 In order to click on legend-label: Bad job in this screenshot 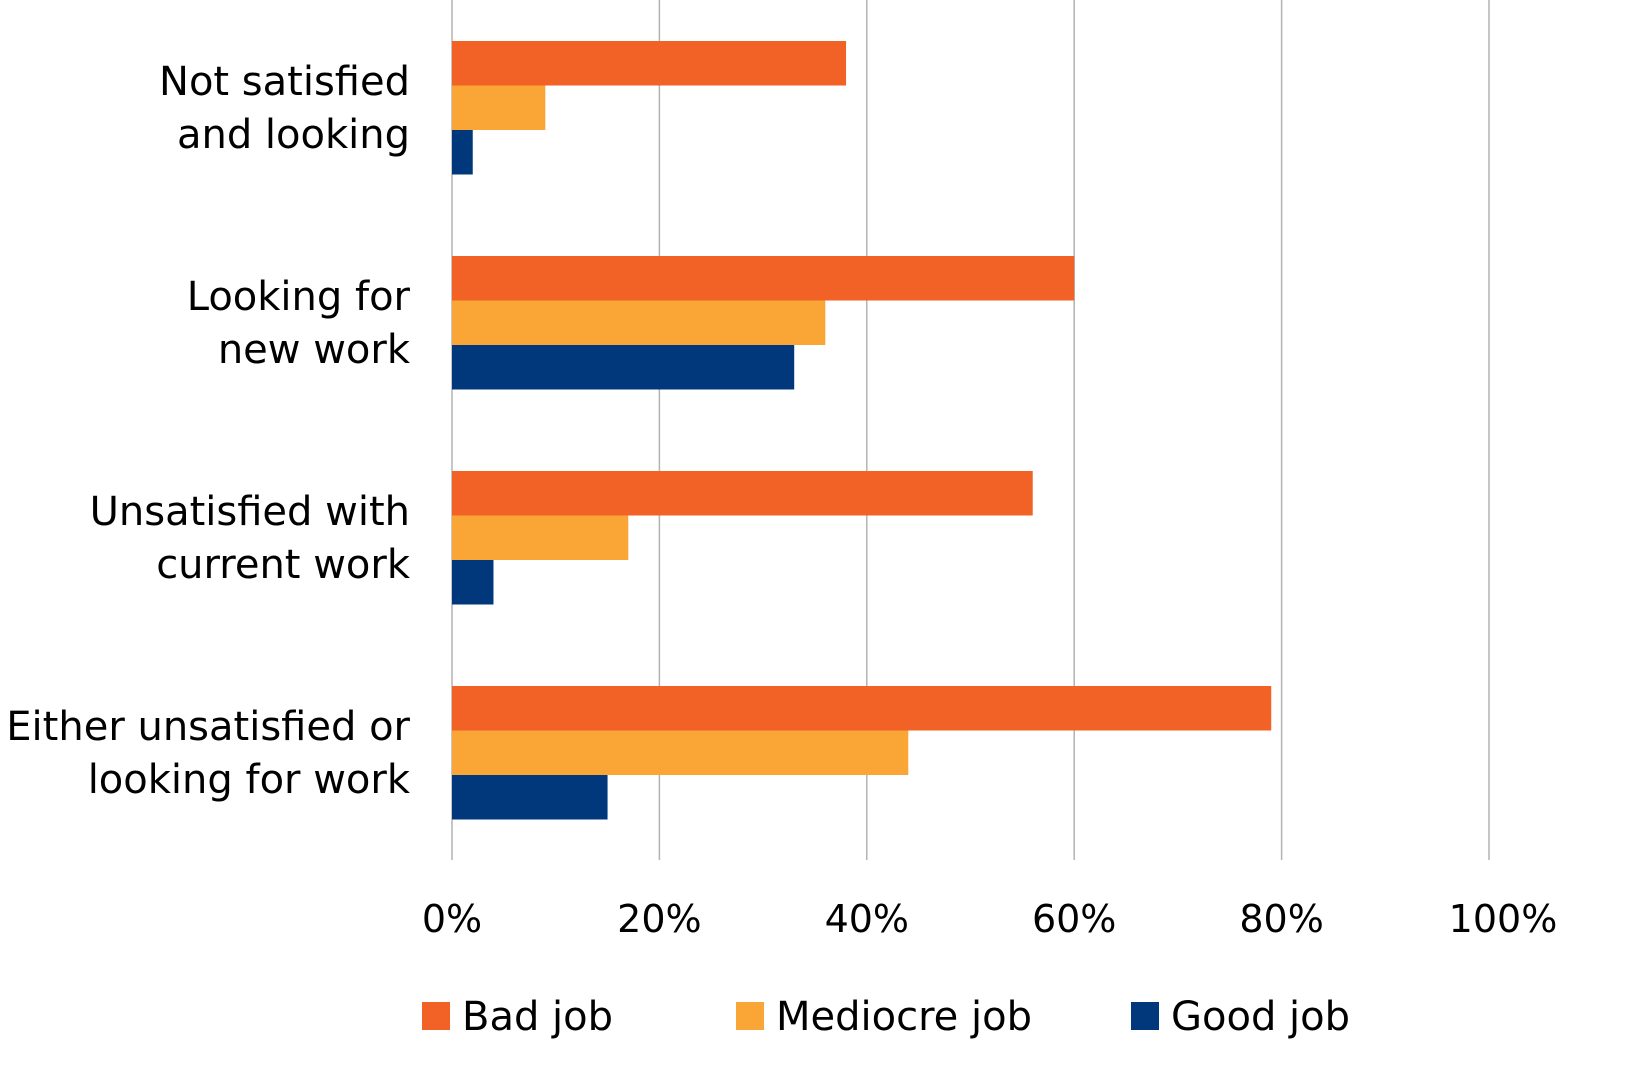, I will do `click(537, 1017)`.